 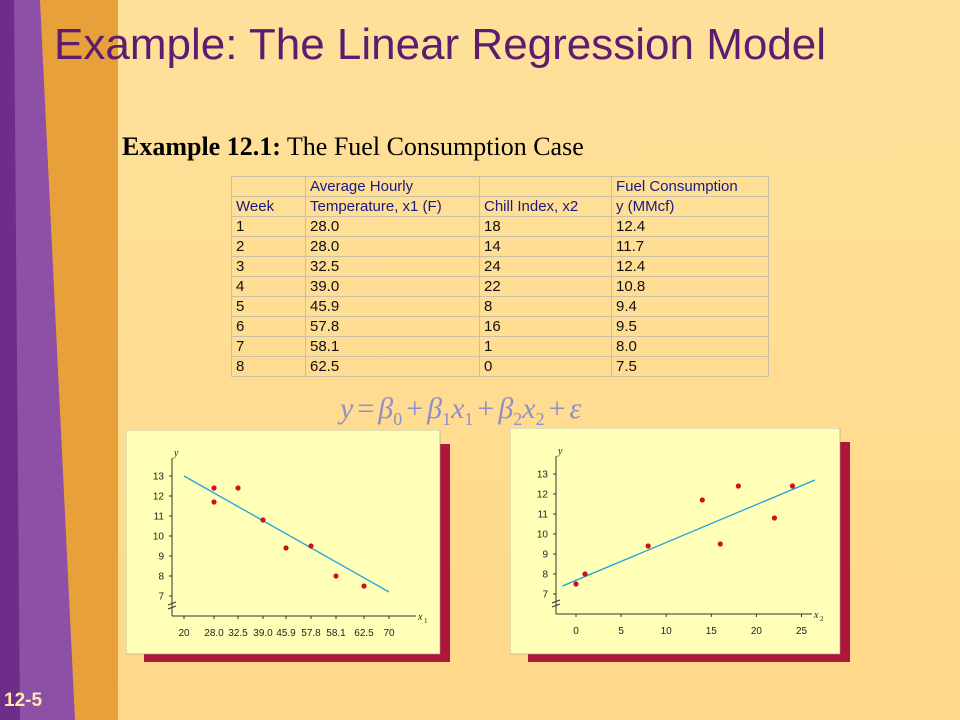 I want to click on table-cell: 7, so click(x=268, y=346).